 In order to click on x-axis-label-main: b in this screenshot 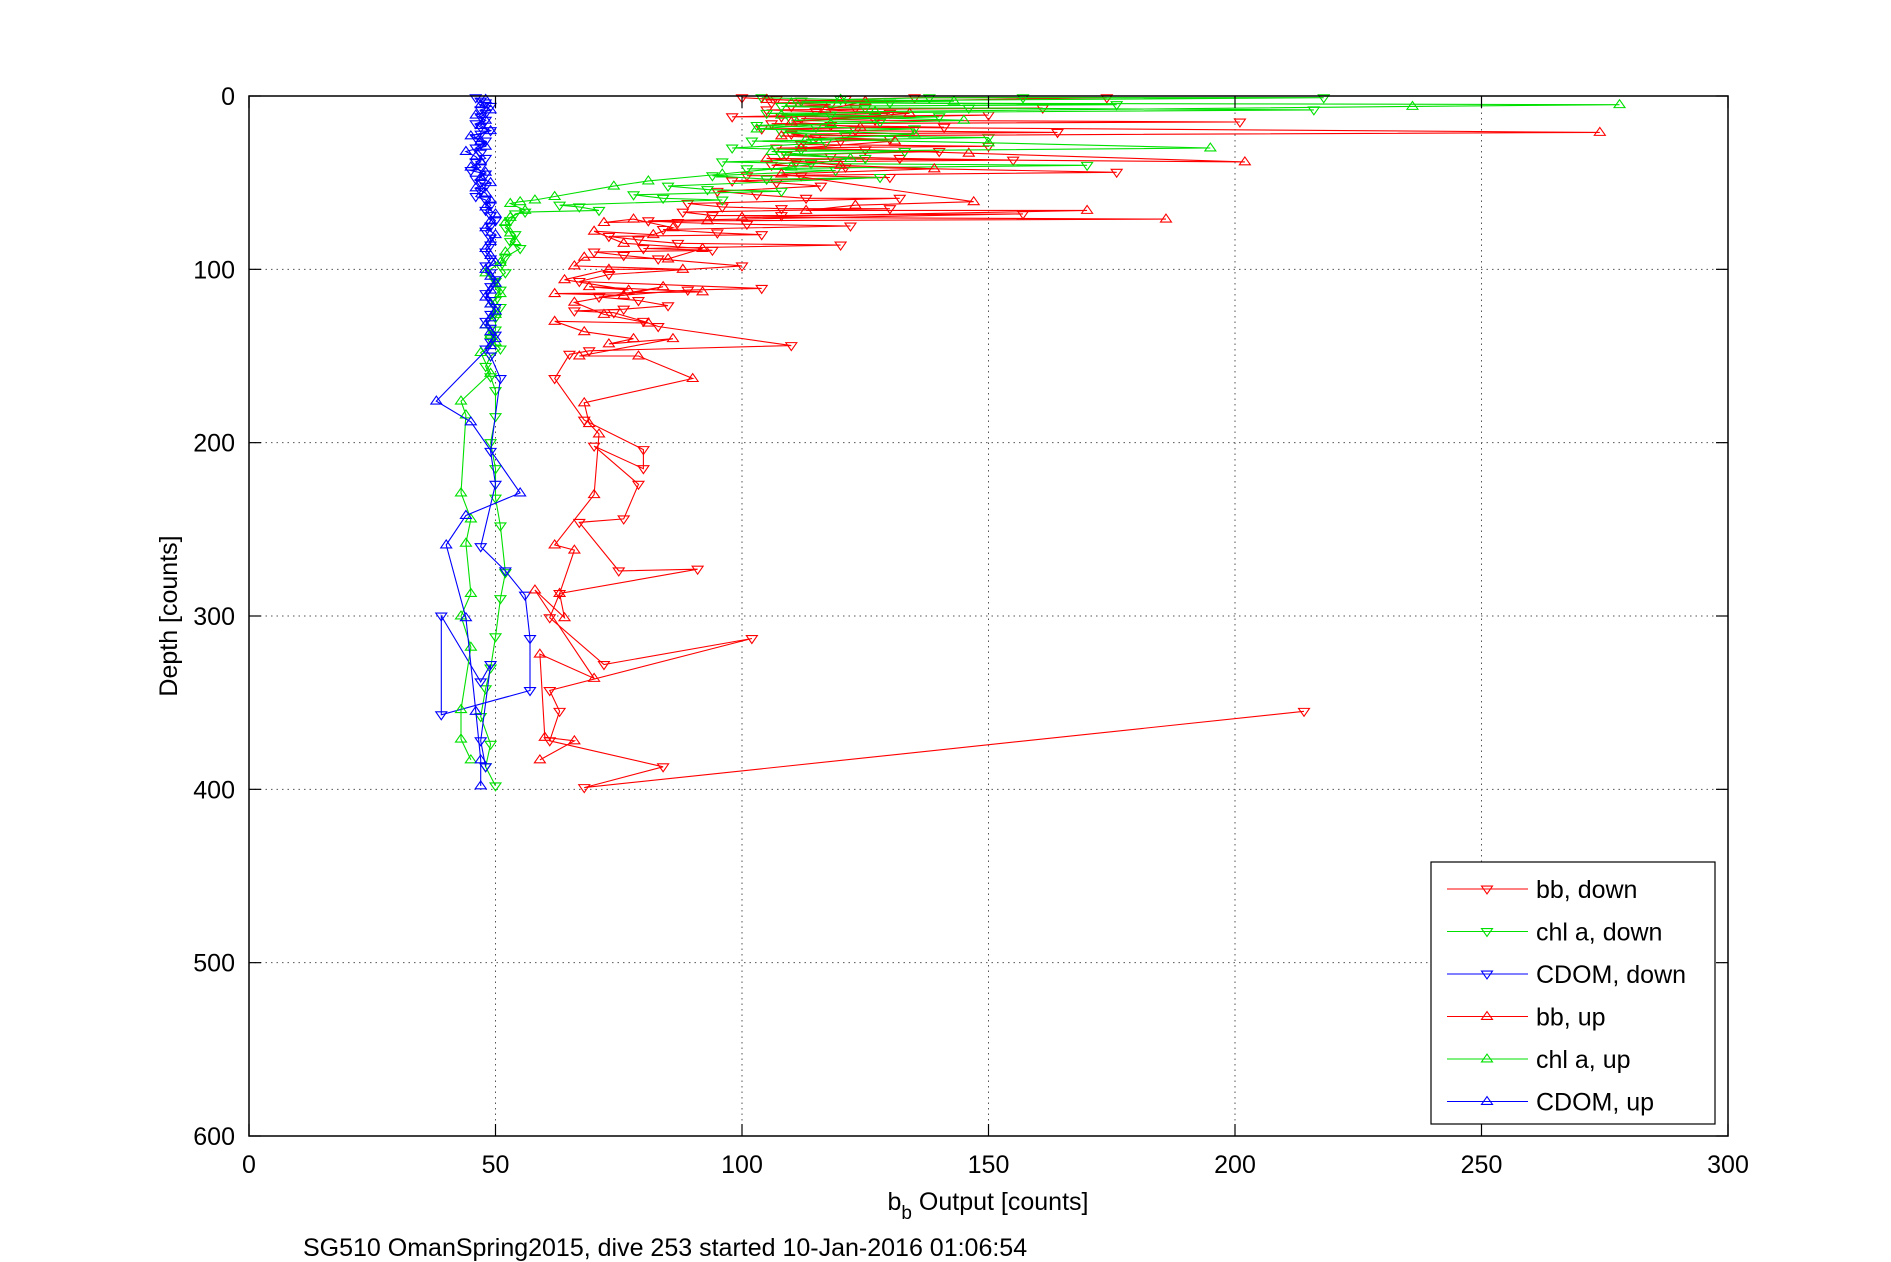, I will do `click(895, 1202)`.